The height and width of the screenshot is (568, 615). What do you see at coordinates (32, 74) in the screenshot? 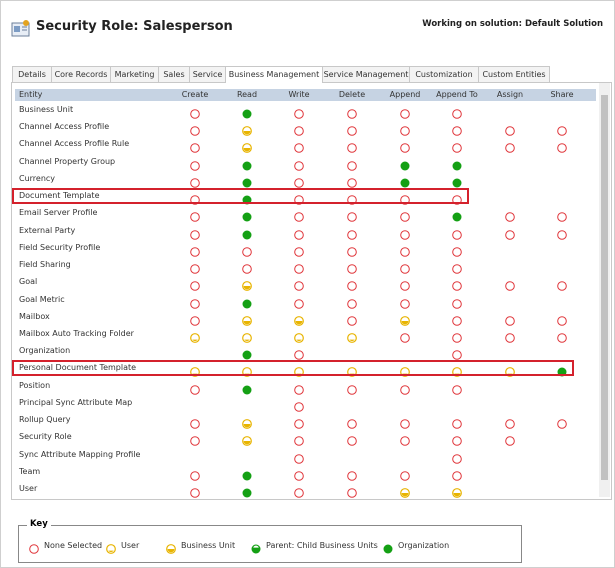
I see `tab: Details` at bounding box center [32, 74].